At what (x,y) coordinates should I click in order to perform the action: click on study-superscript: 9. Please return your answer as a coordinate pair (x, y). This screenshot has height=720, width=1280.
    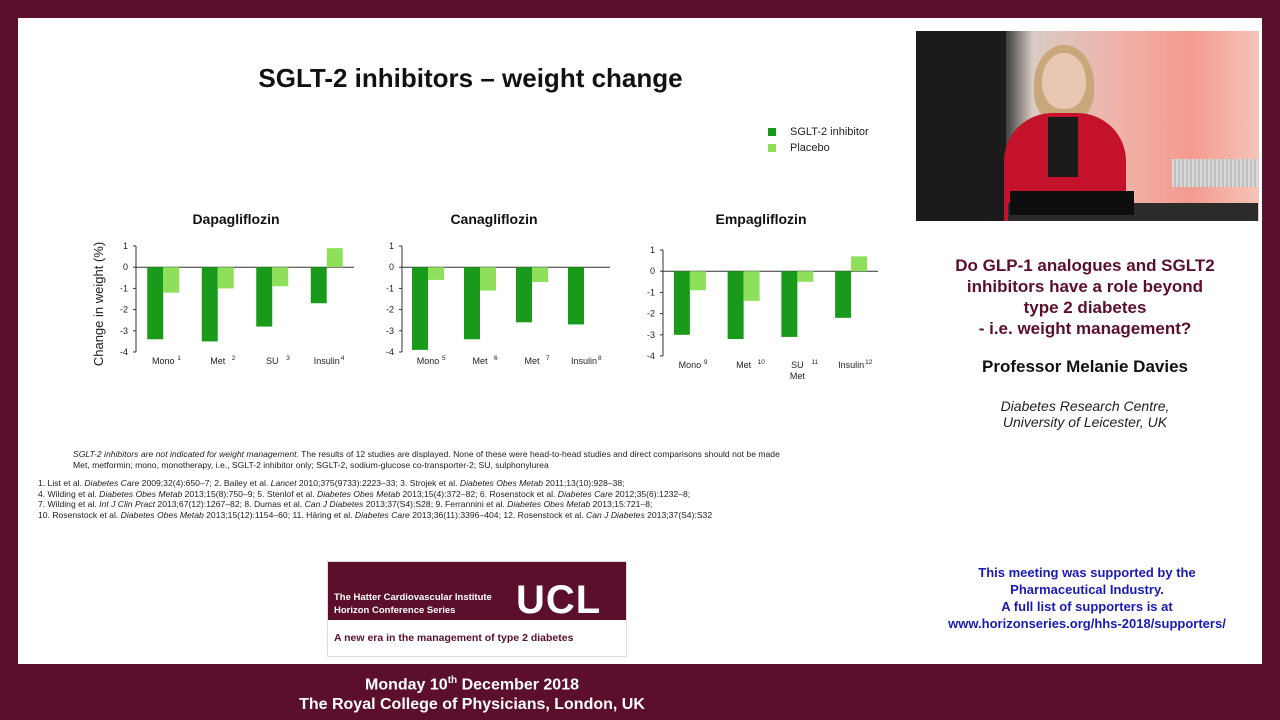
    Looking at the image, I should click on (706, 362).